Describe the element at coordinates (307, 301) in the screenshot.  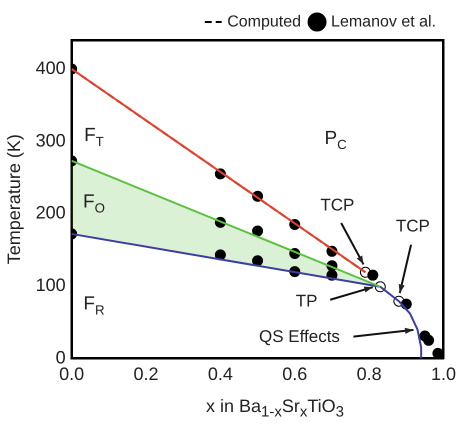
I see `annotation: TP` at that location.